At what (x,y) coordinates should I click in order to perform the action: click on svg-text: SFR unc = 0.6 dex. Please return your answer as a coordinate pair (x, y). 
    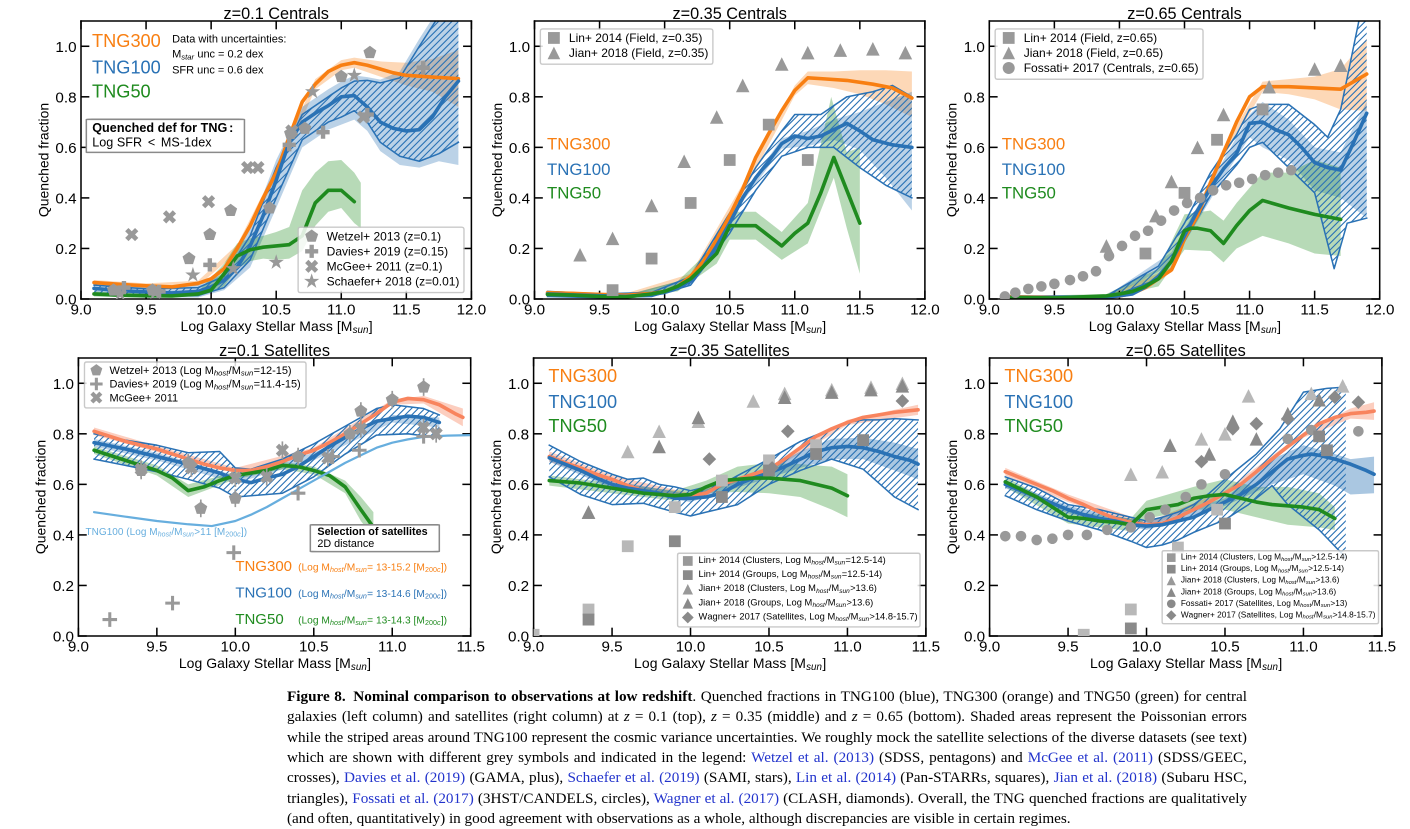
    Looking at the image, I should click on (218, 71).